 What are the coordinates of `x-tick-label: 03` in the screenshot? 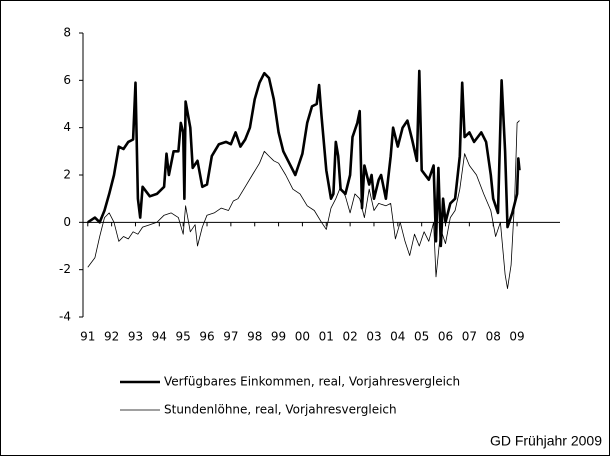 It's located at (373, 337).